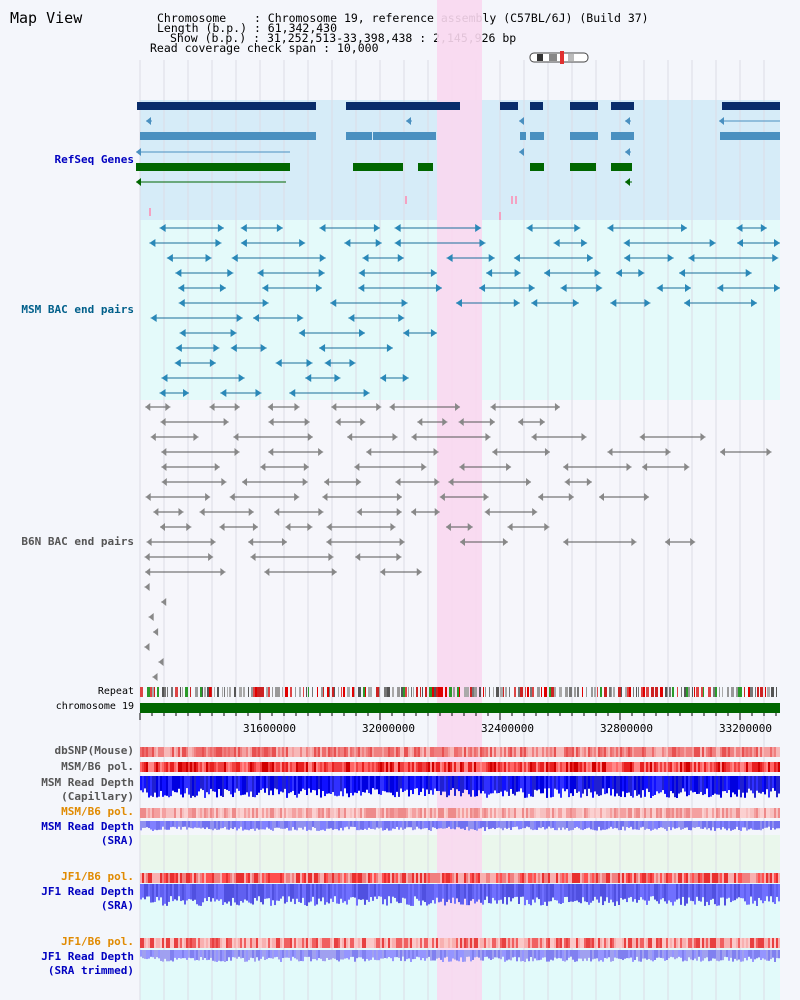 This screenshot has width=800, height=1000. I want to click on track-label-msm-depth-sra: MSM Read Depth (SRA), so click(87, 833).